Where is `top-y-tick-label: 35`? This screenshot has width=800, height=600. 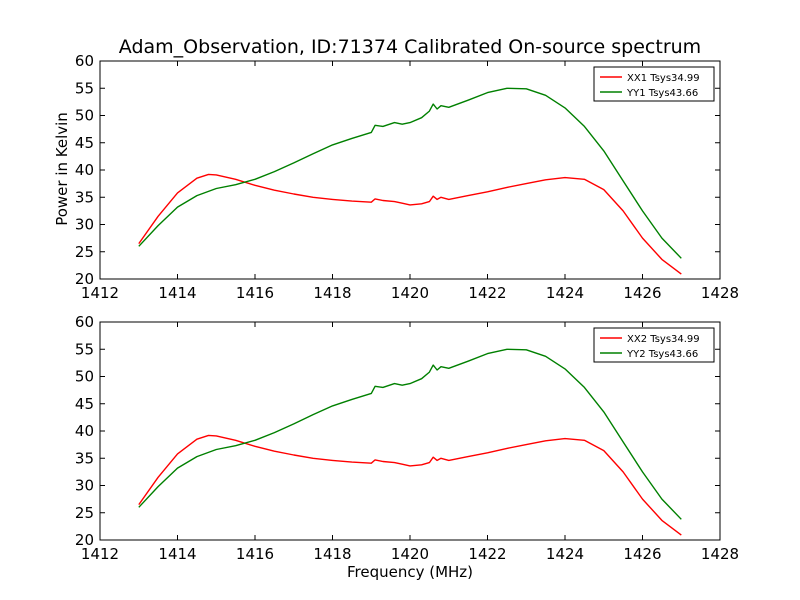
top-y-tick-label: 35 is located at coordinates (84, 197).